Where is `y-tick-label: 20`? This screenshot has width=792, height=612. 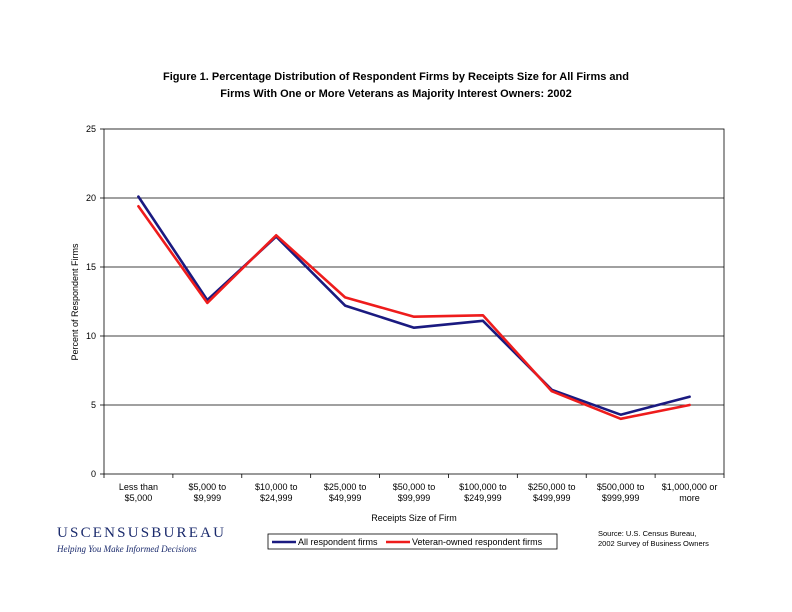
y-tick-label: 20 is located at coordinates (91, 198).